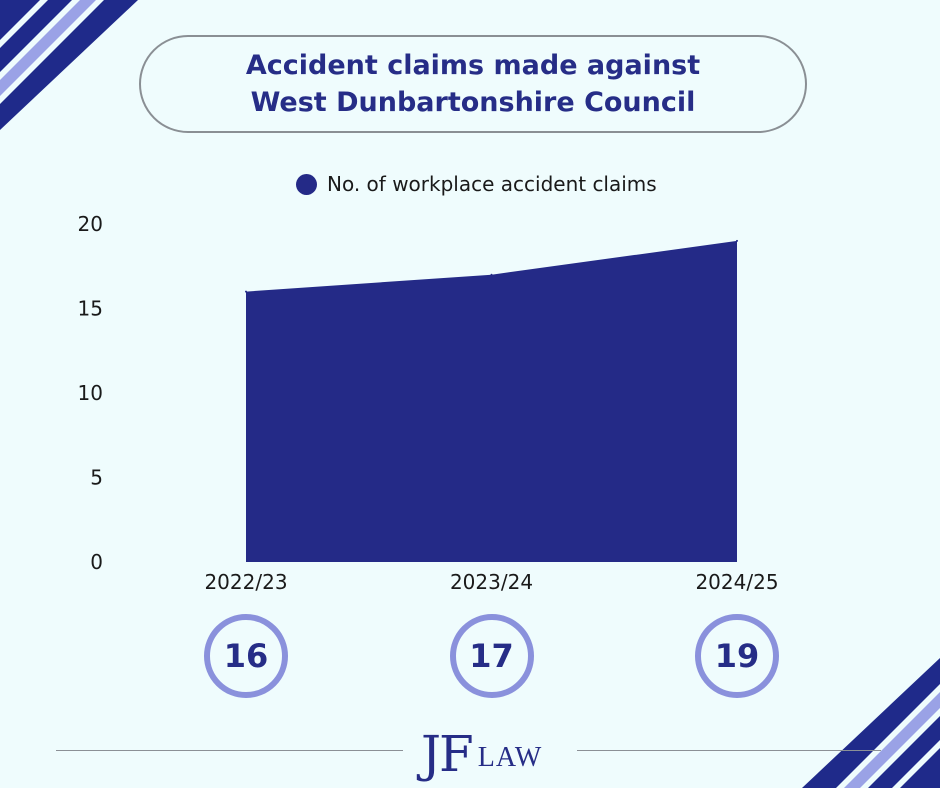  Describe the element at coordinates (96, 562) in the screenshot. I see `y-tick-label-0: 0` at that location.